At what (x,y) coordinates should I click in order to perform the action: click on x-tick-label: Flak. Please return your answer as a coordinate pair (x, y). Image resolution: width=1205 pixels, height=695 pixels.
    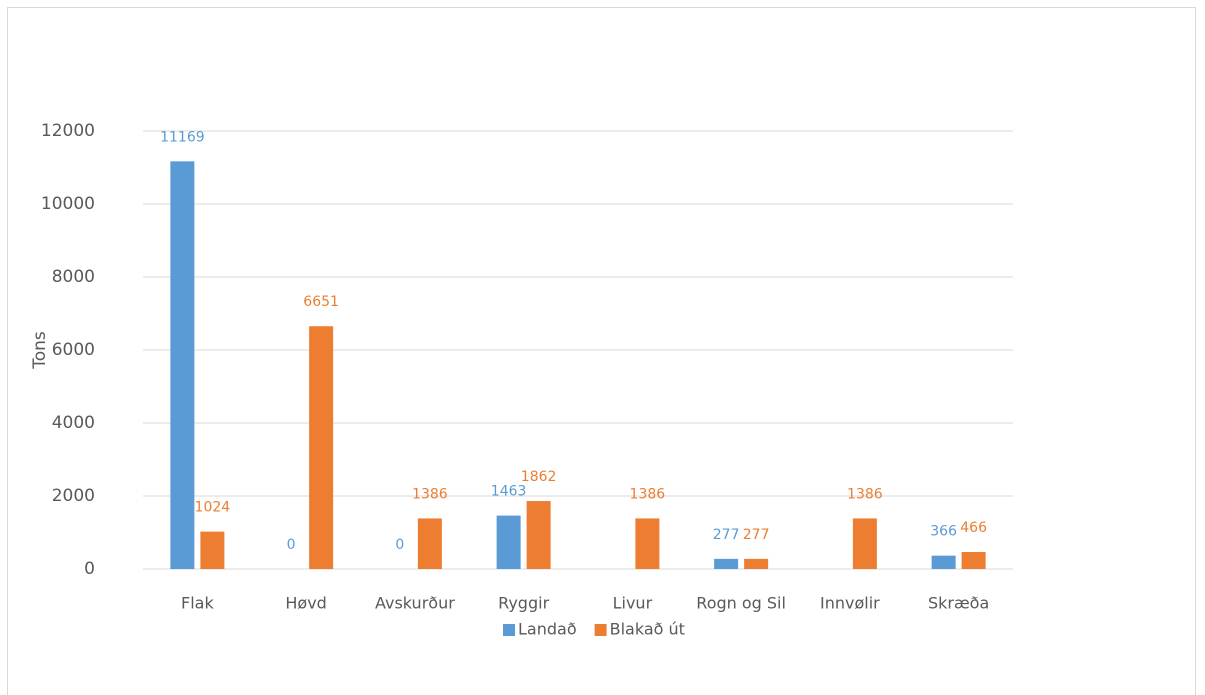
    Looking at the image, I should click on (197, 603).